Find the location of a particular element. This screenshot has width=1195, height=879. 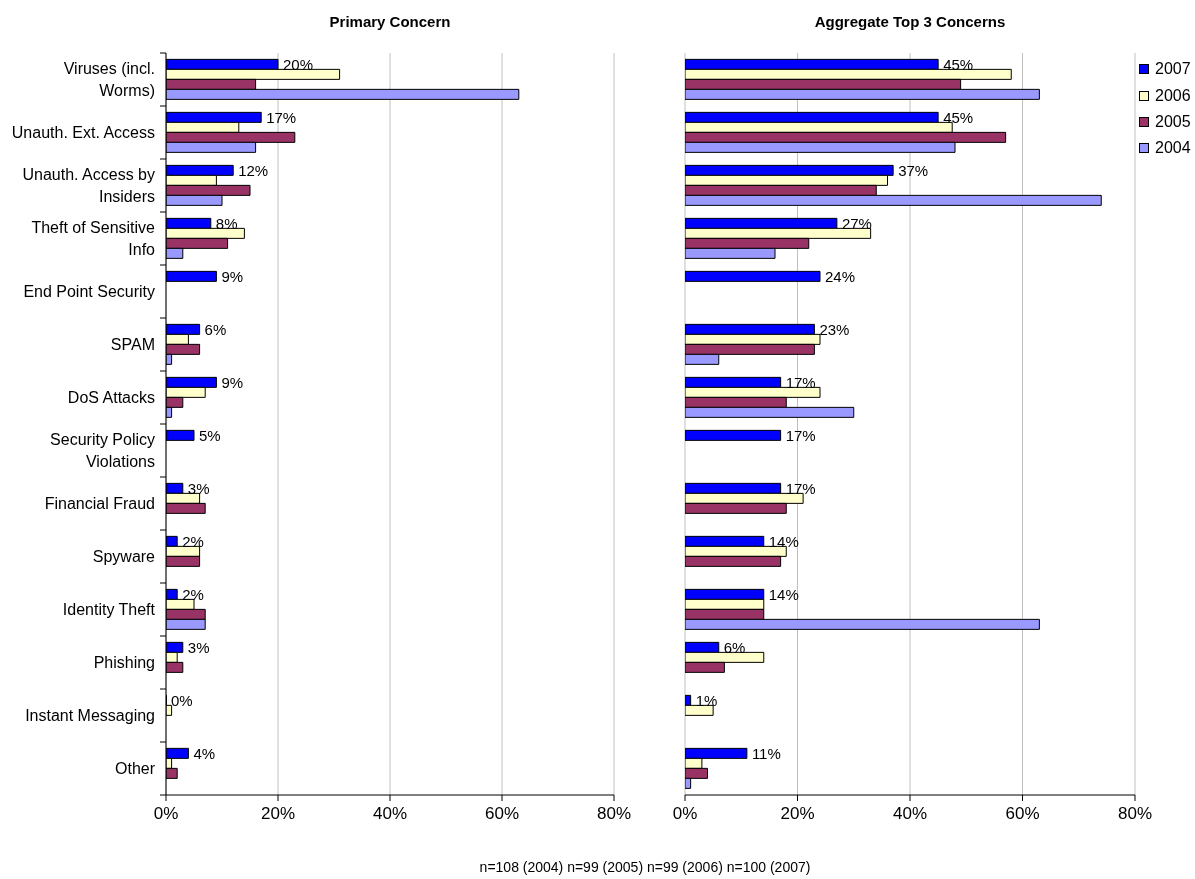

y-tick-label: Unauth. Ext. Access is located at coordinates (83, 132).